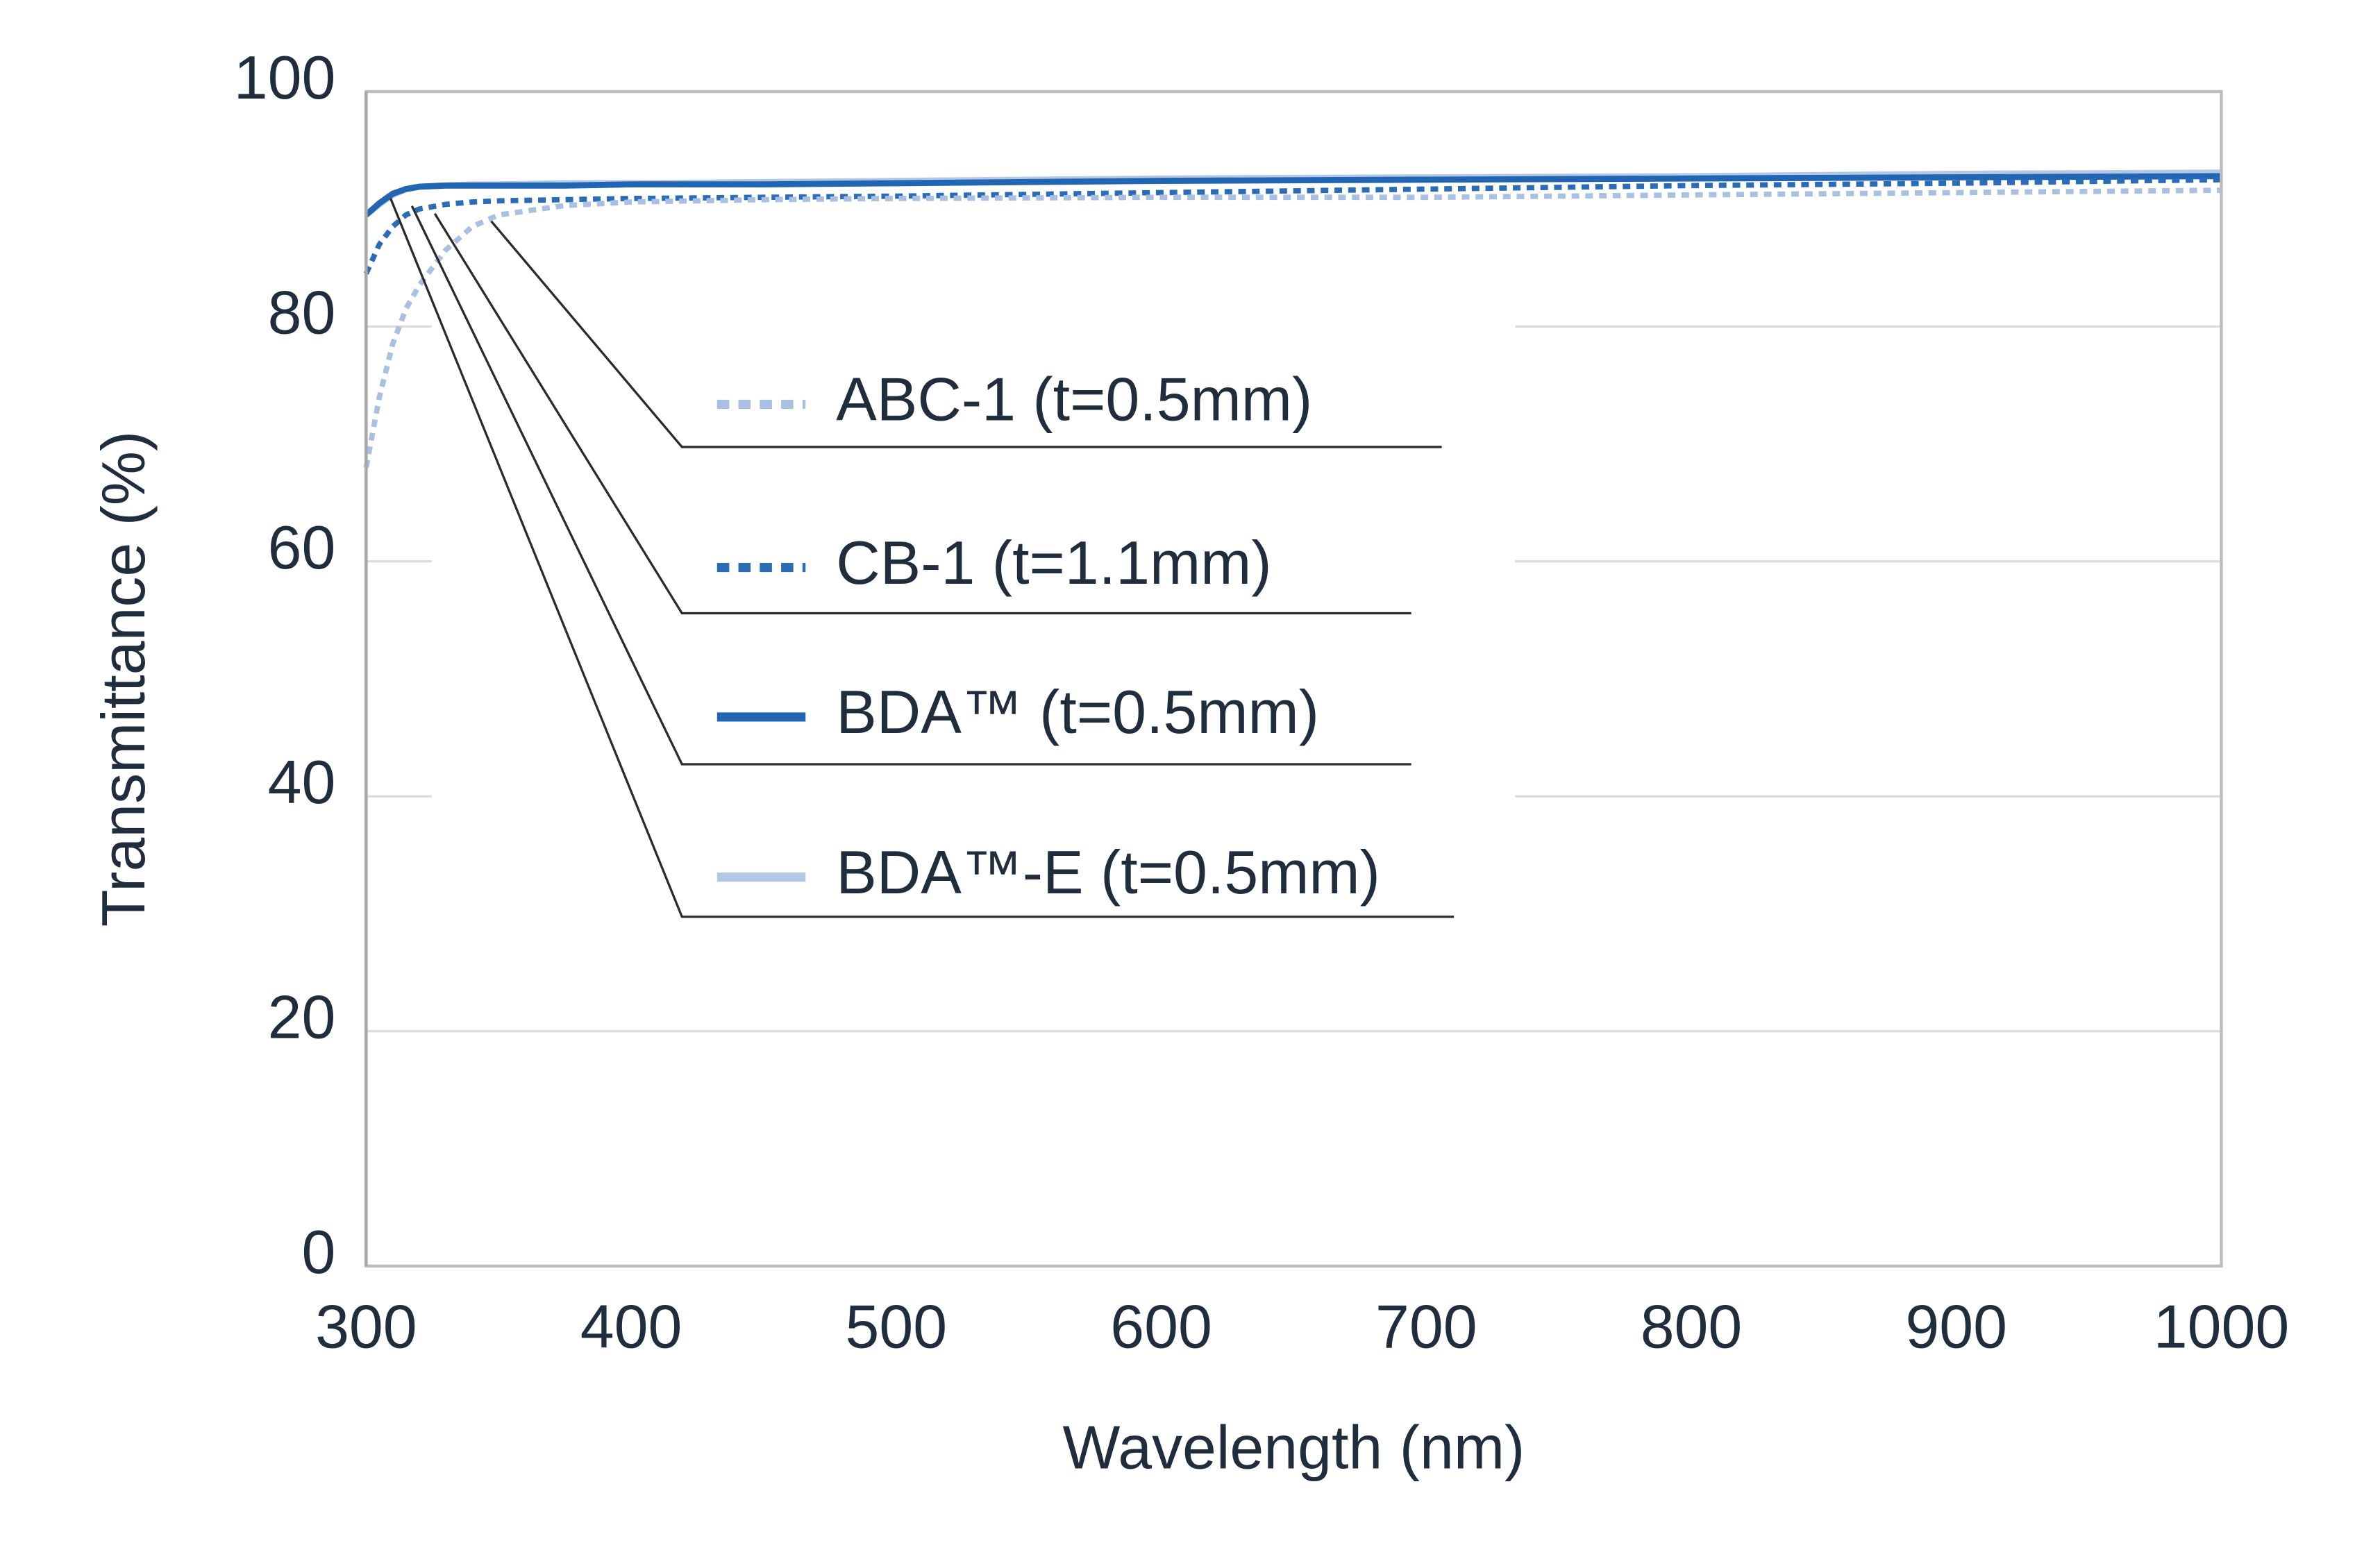 This screenshot has width=2380, height=1559. I want to click on x-tick-label: 700, so click(1426, 1326).